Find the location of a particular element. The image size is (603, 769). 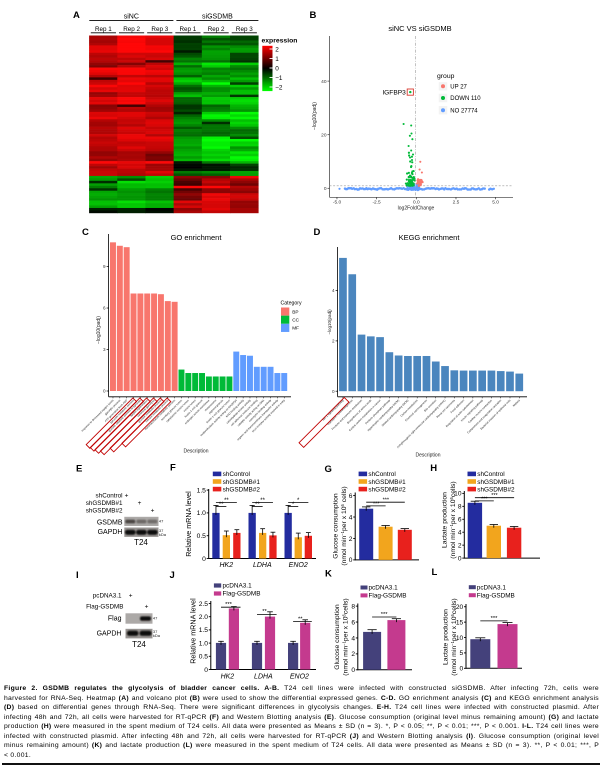

svg-text: 0.0 is located at coordinates (416, 203).